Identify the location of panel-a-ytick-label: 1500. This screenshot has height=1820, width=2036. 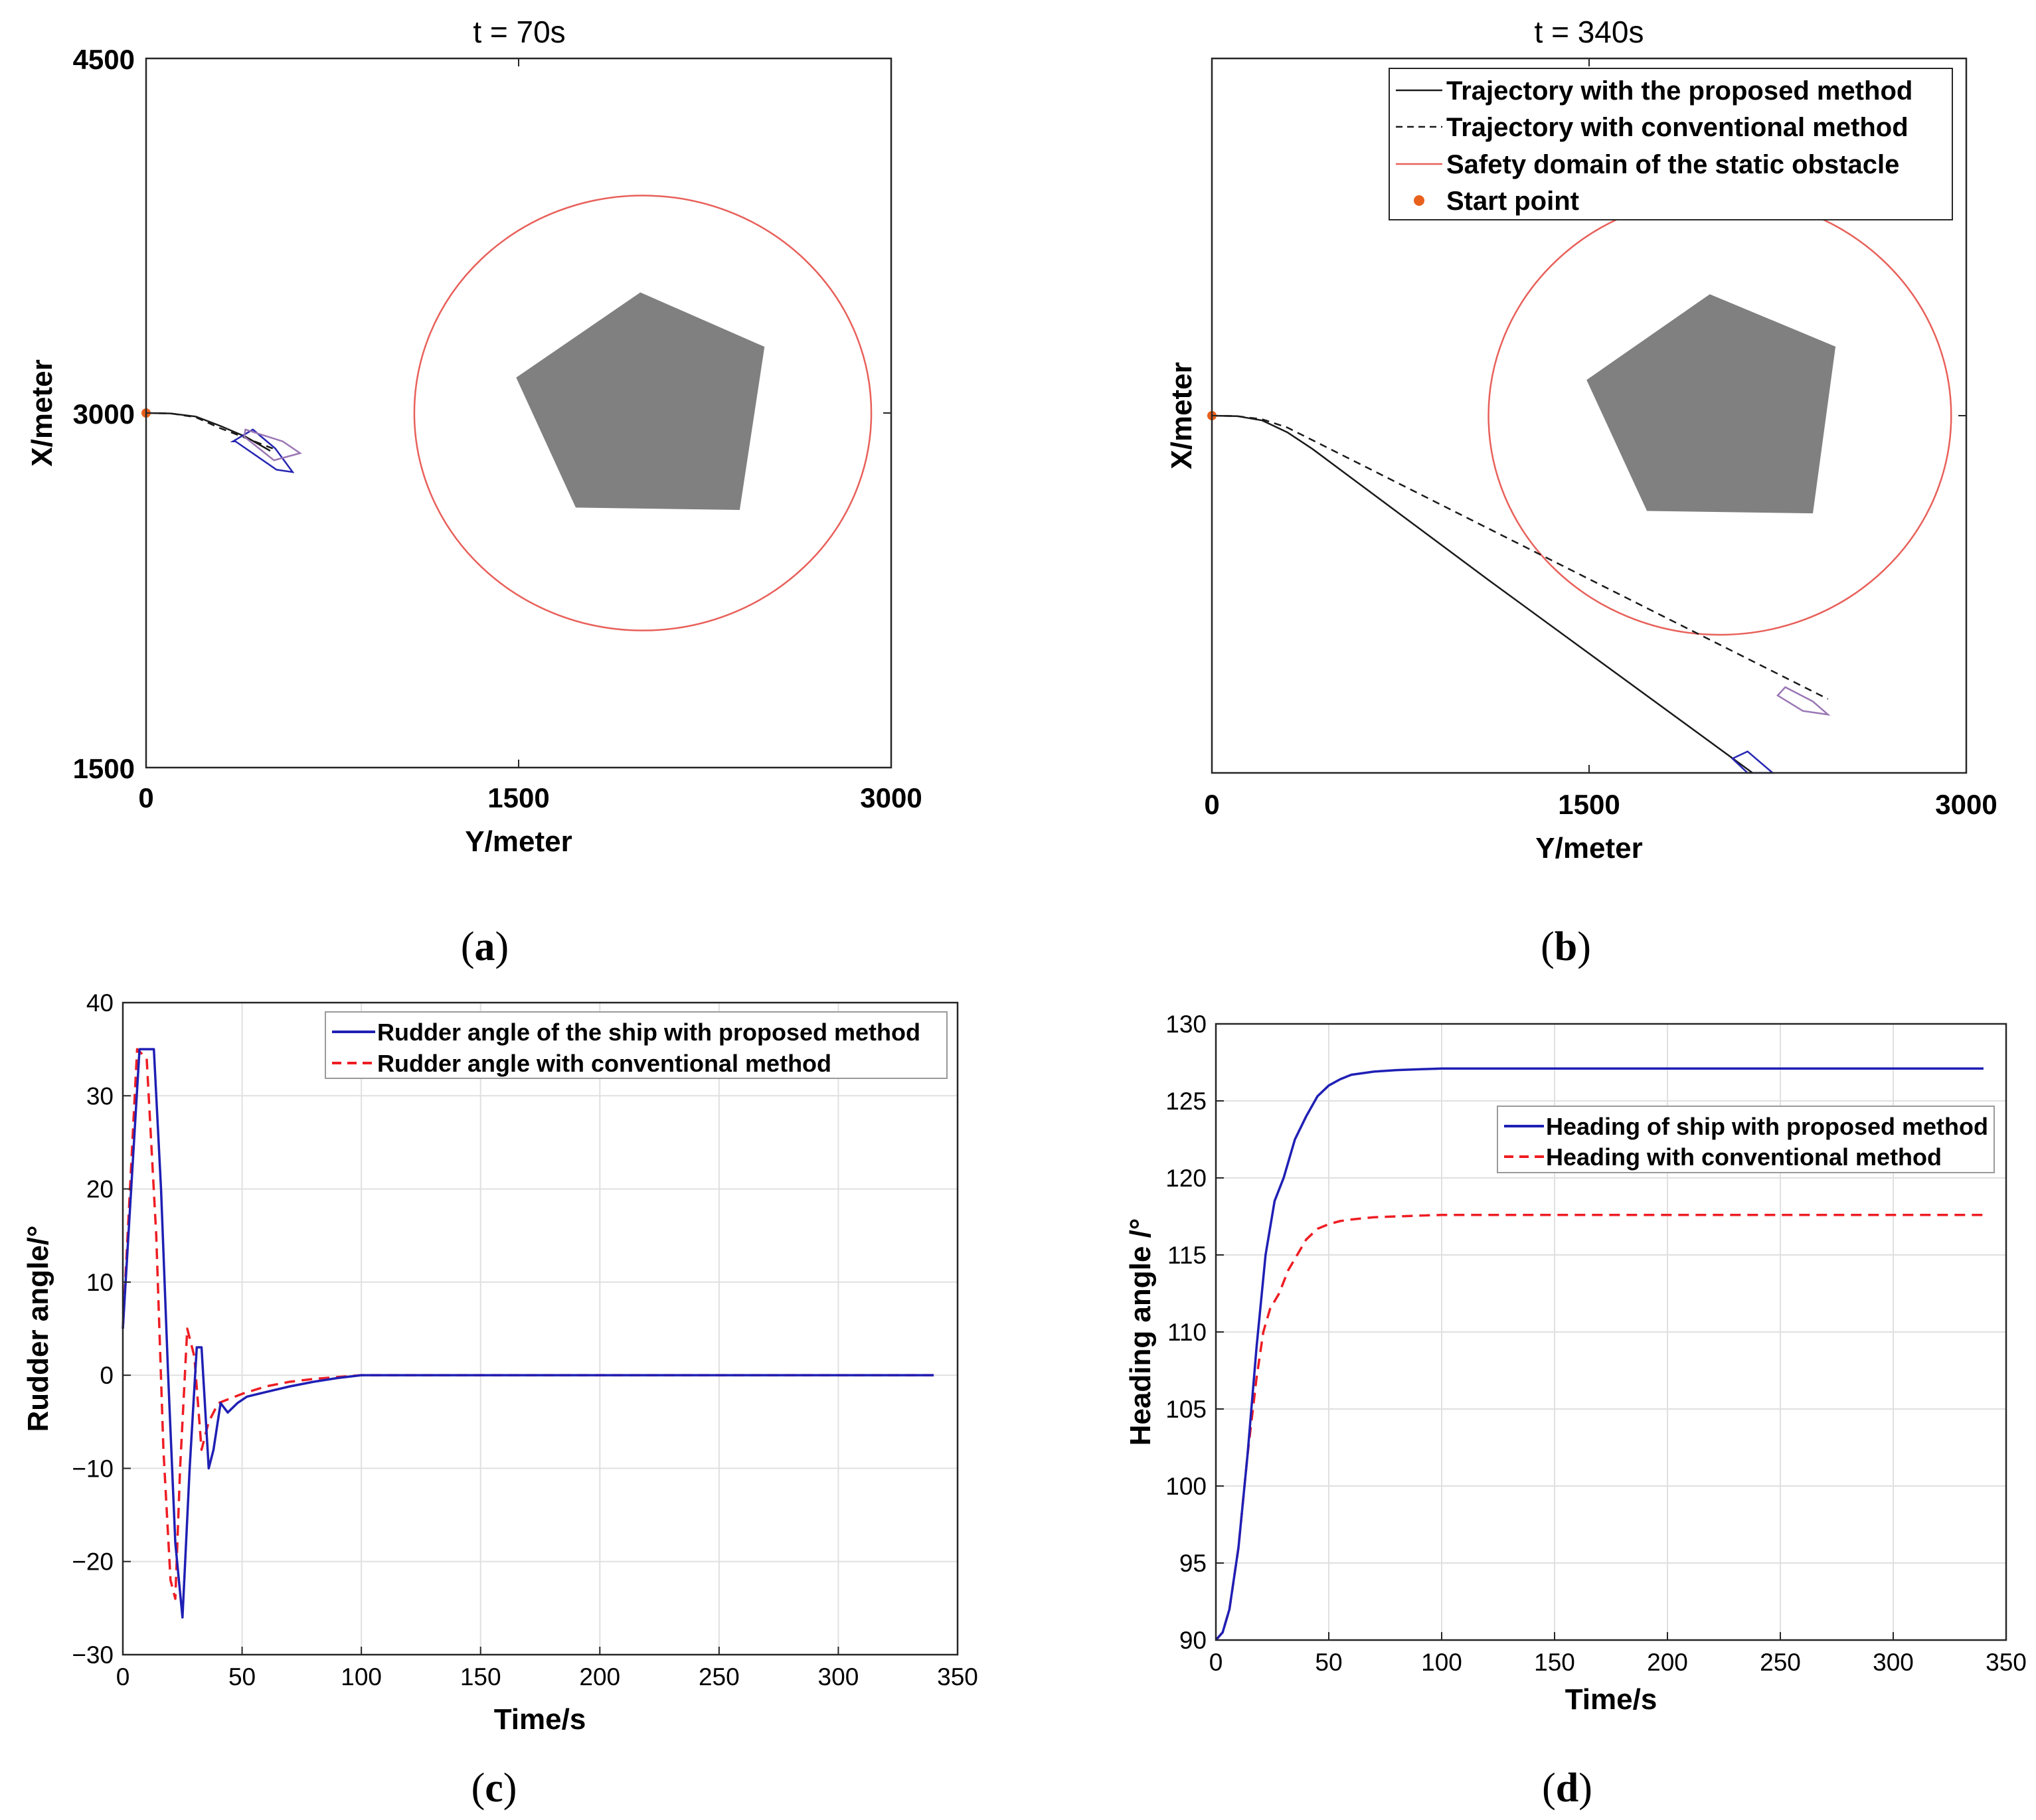
(104, 768).